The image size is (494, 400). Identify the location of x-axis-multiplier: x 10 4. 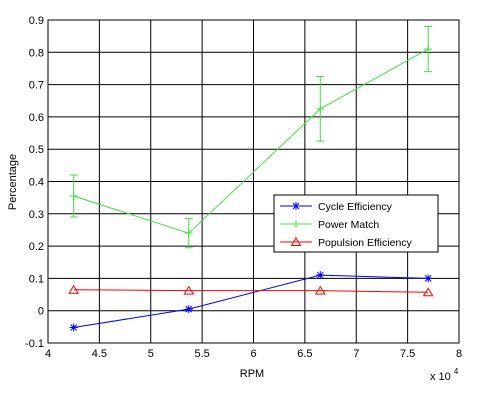
(444, 375).